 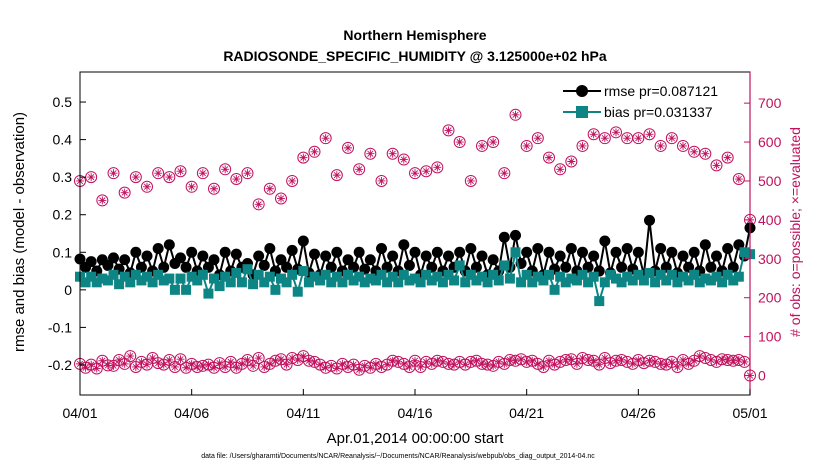 I want to click on y-tick-label-right: 600, so click(x=770, y=142).